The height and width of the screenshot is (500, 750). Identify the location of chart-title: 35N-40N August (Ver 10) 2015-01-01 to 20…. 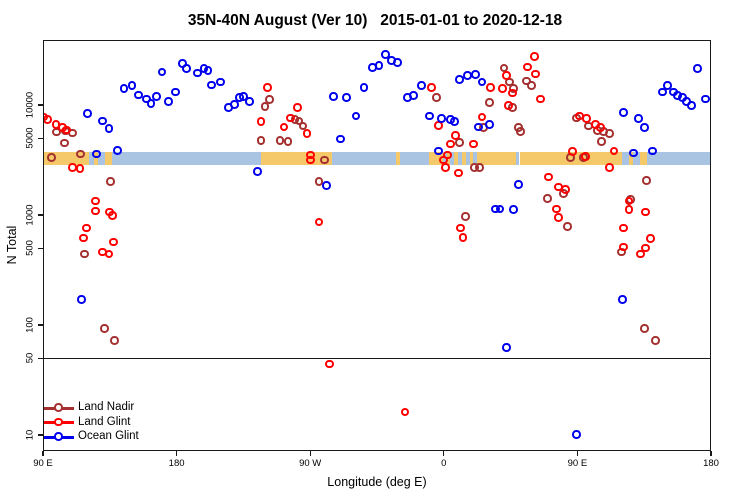
(375, 20).